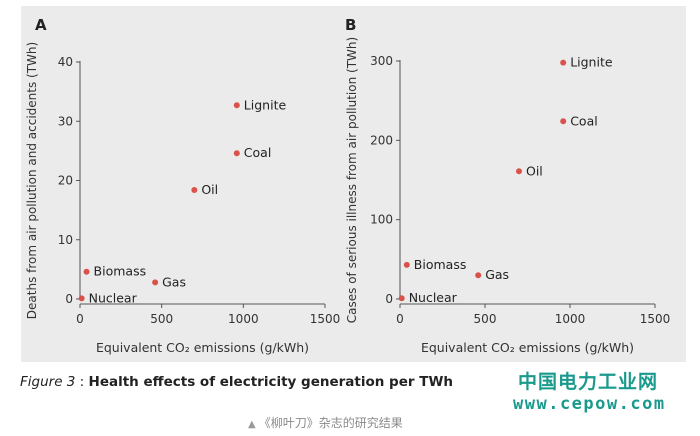  Describe the element at coordinates (48, 382) in the screenshot. I see `caption-figure-label: Figure 3` at that location.